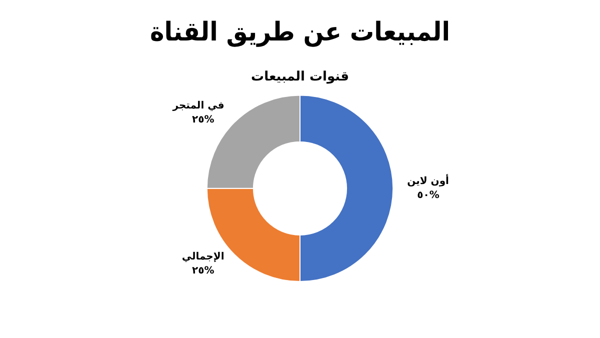 The height and width of the screenshot is (338, 600). I want to click on slice-label: أون لاين, so click(428, 180).